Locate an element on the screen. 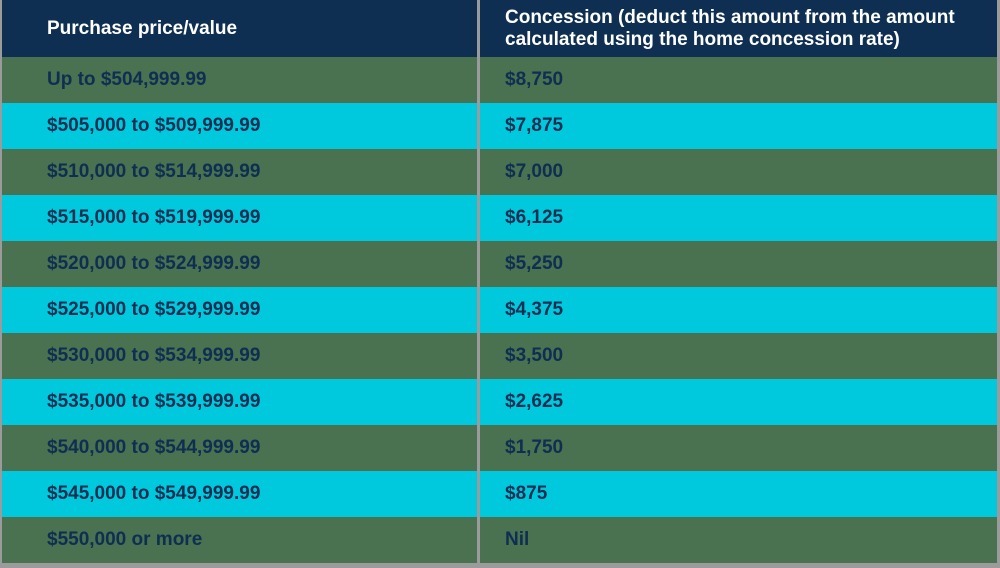 This screenshot has height=568, width=1000. concession-text: $5,250 is located at coordinates (534, 263).